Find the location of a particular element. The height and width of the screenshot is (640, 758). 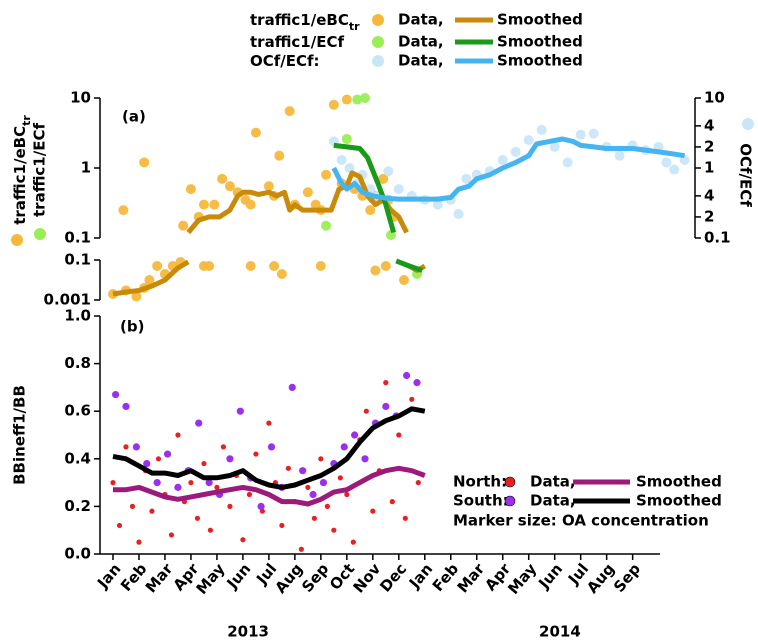

year-label: 2014 is located at coordinates (560, 631).